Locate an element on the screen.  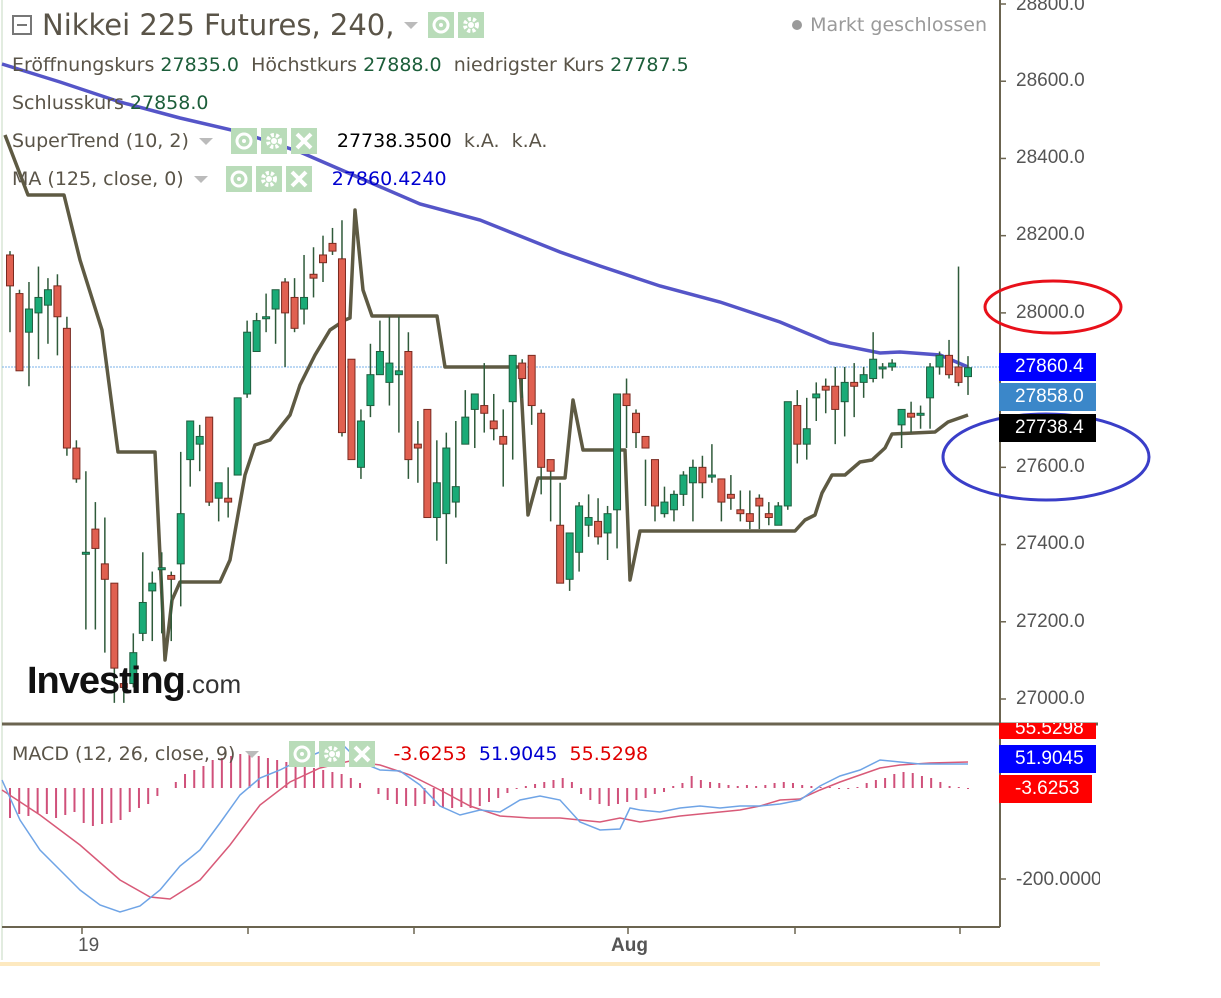
macd-signal-tag: 55.5298 is located at coordinates (1047, 731).